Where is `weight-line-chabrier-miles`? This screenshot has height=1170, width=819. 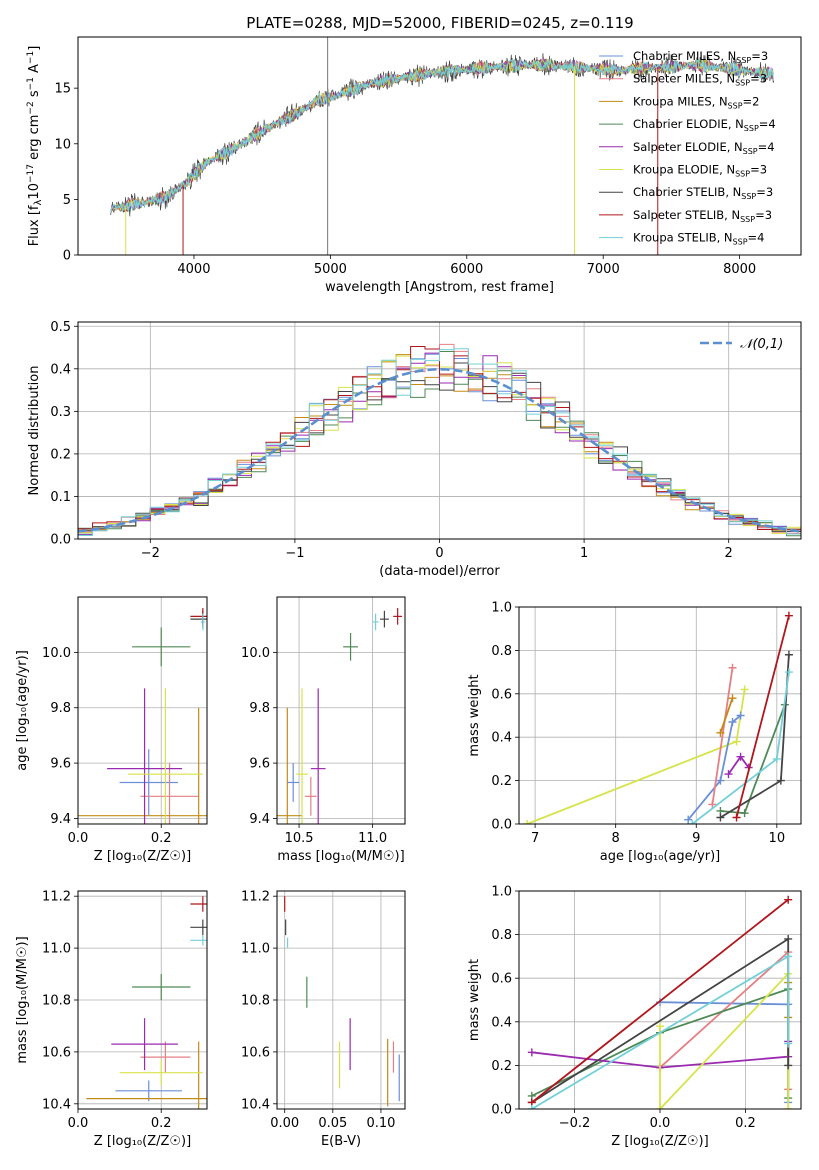 weight-line-chabrier-miles is located at coordinates (714, 767).